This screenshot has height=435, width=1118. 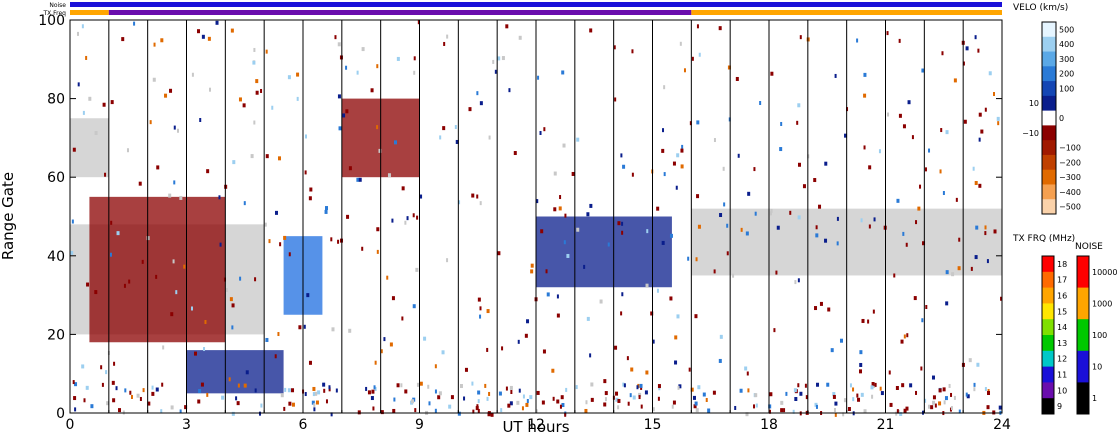 I want to click on noise-swatch, so click(x=1083, y=335).